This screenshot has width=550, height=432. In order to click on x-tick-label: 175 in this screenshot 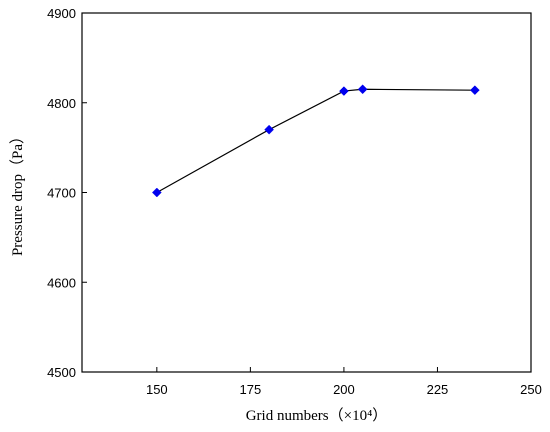, I will do `click(251, 389)`.